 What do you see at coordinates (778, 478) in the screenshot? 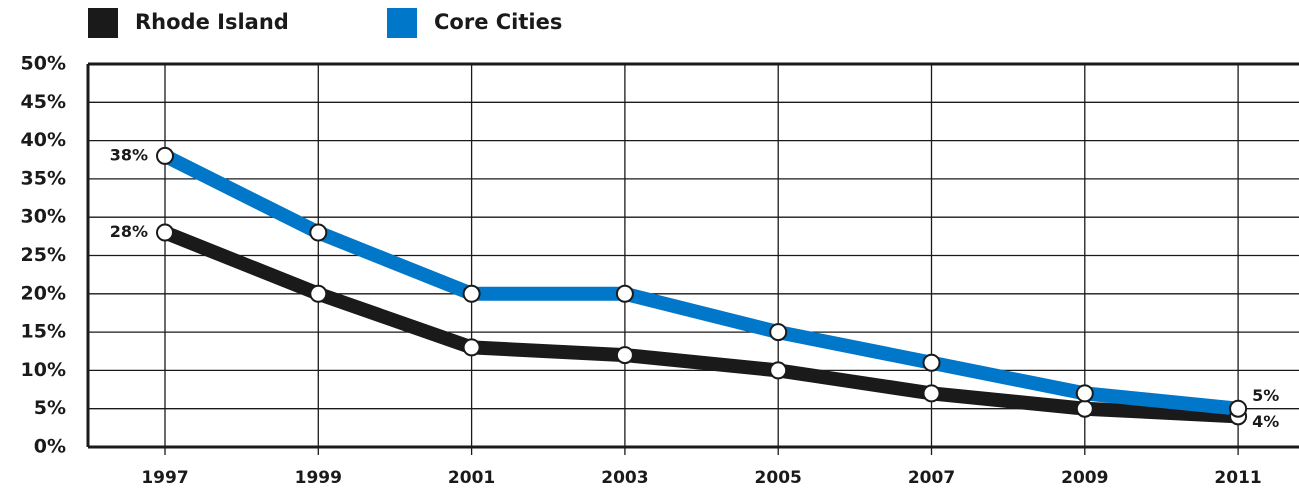
I see `x-tick-label: 2005` at bounding box center [778, 478].